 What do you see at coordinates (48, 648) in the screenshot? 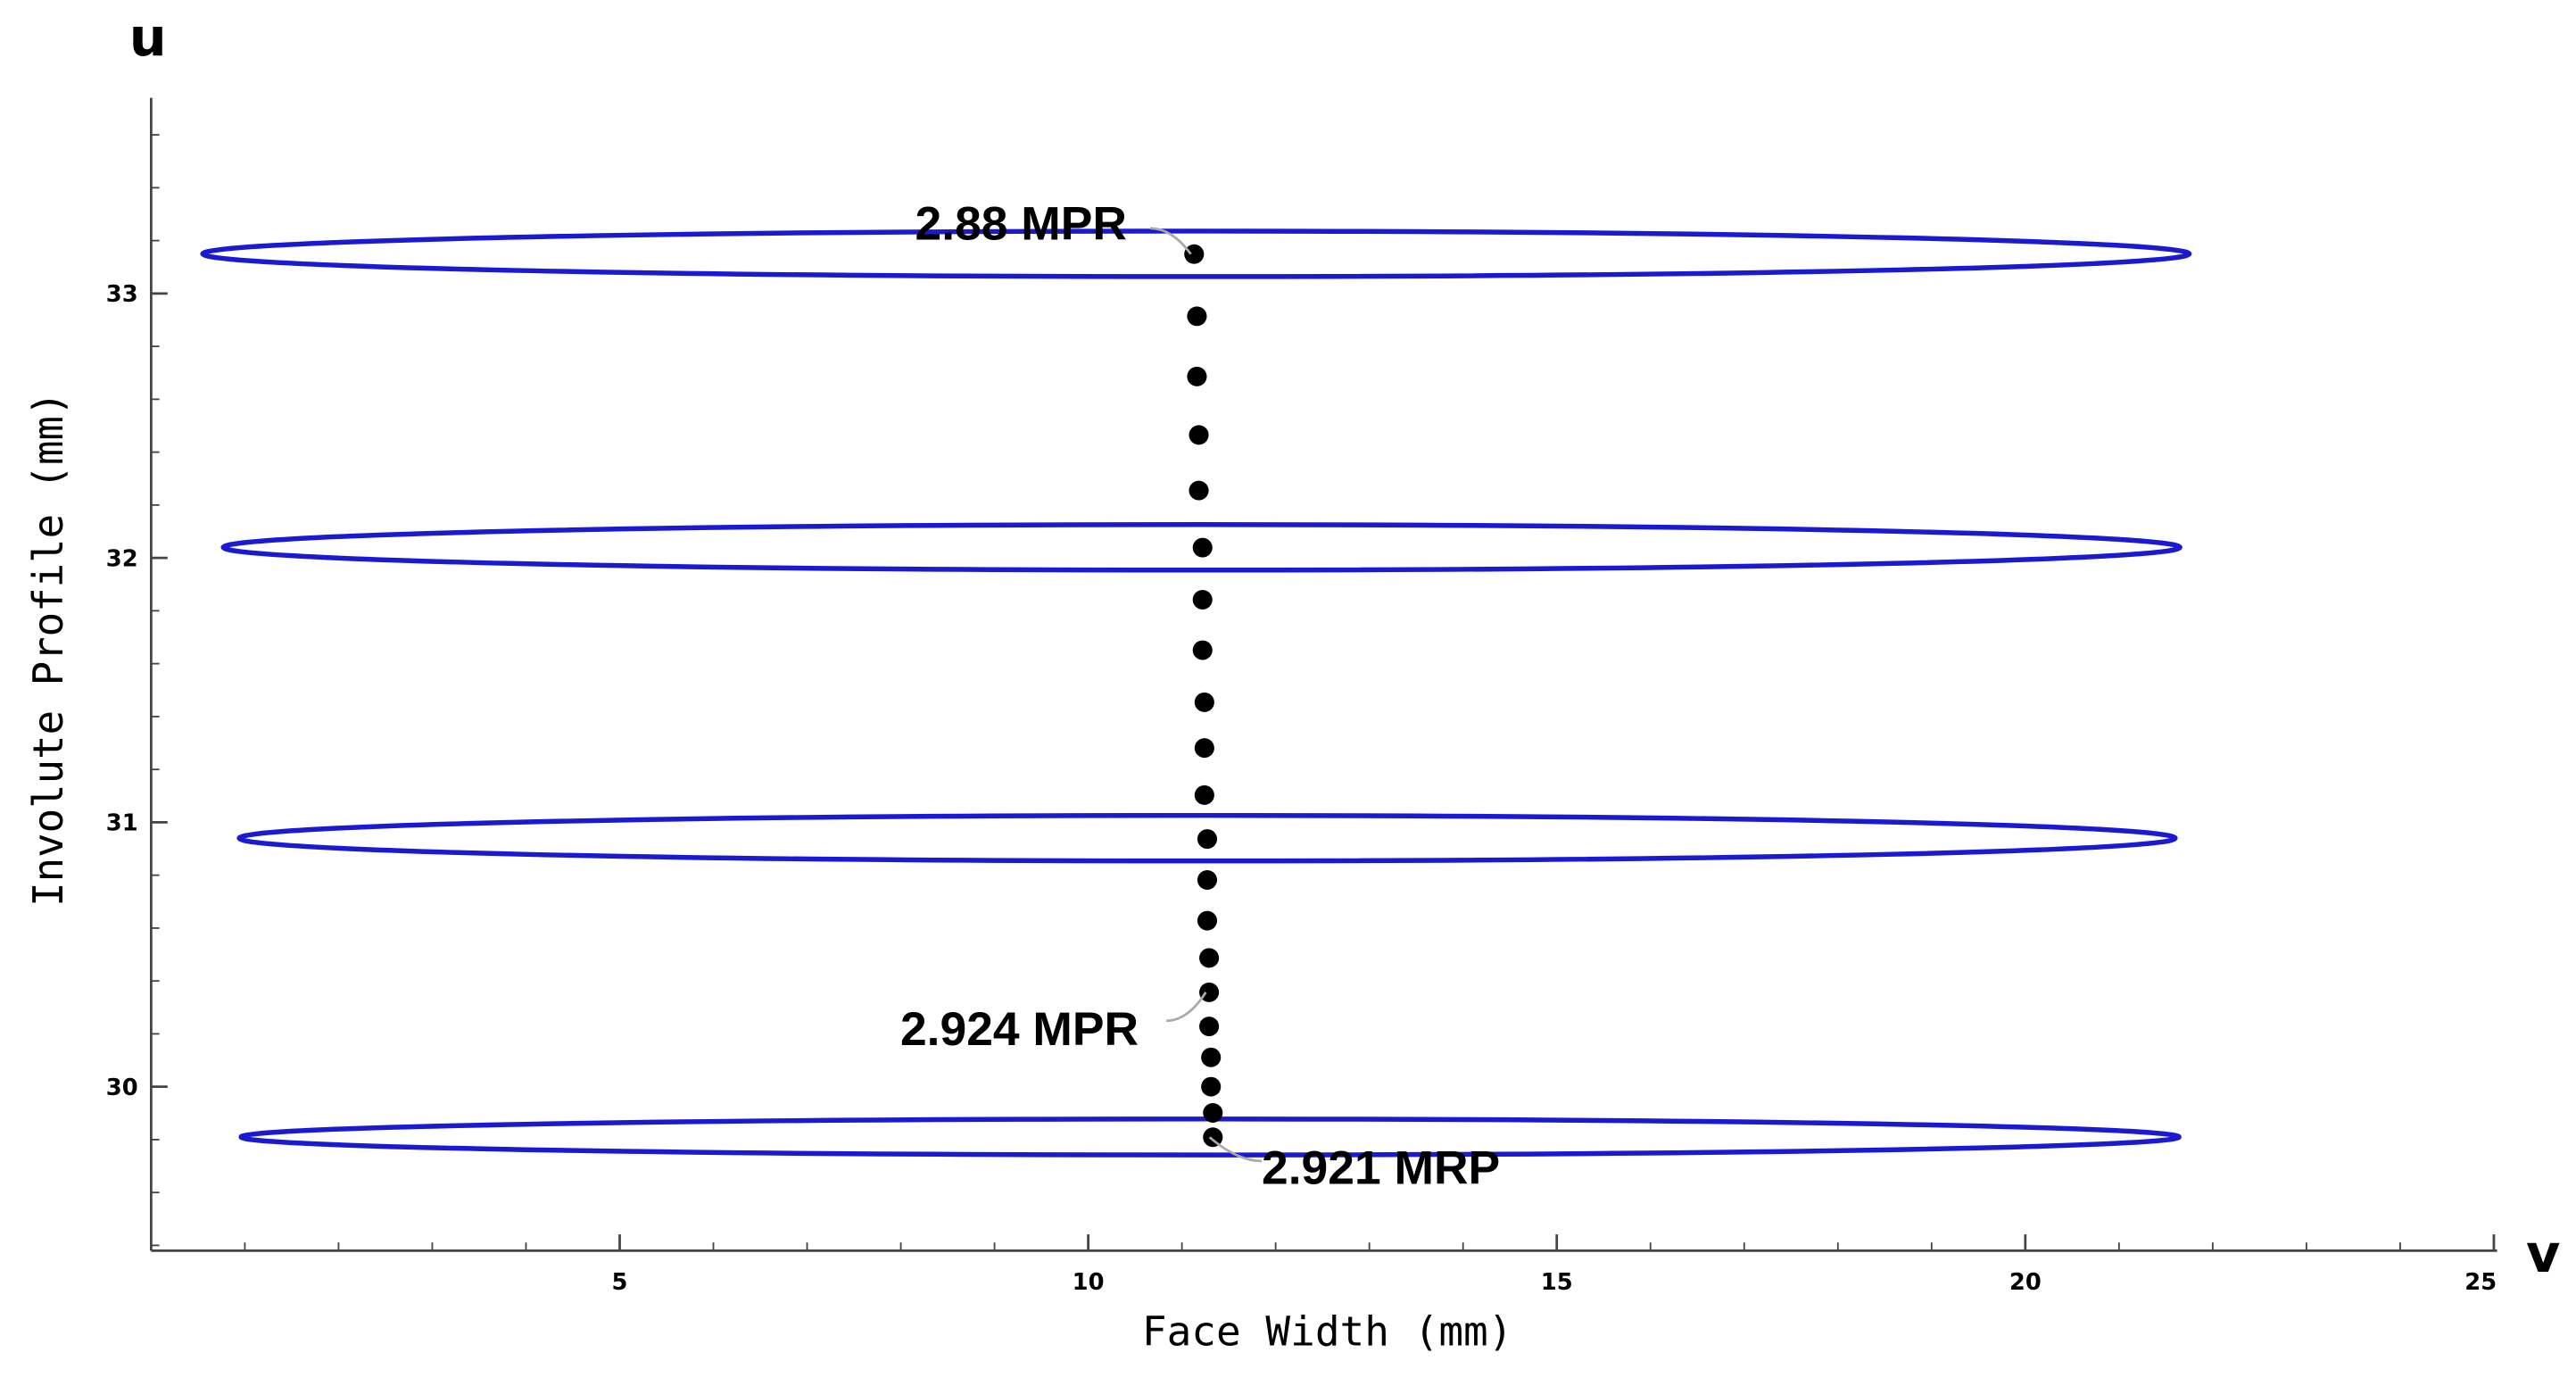
I see `y-axis-title: Involute Profile (mm)` at bounding box center [48, 648].